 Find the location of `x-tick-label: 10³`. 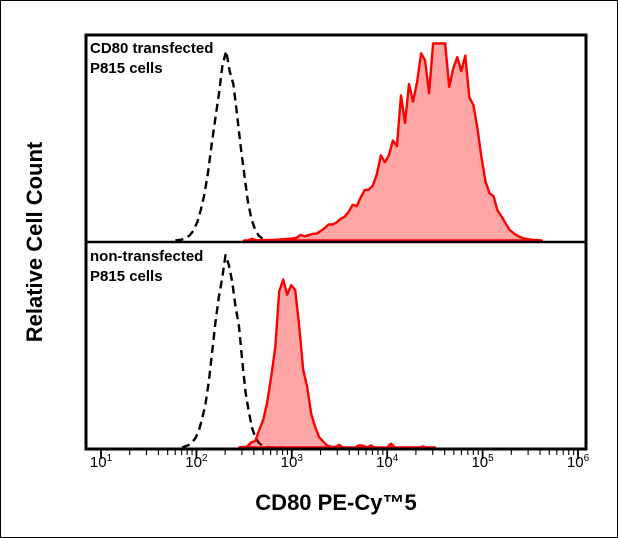

x-tick-label: 10³ is located at coordinates (291, 462).